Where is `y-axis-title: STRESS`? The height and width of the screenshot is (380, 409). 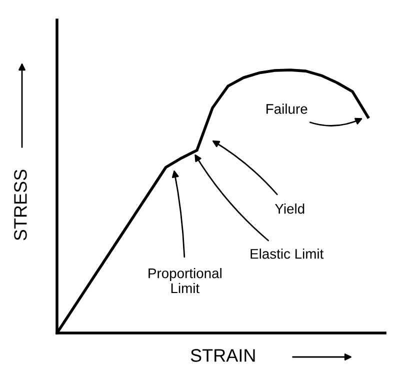 y-axis-title: STRESS is located at coordinates (20, 205).